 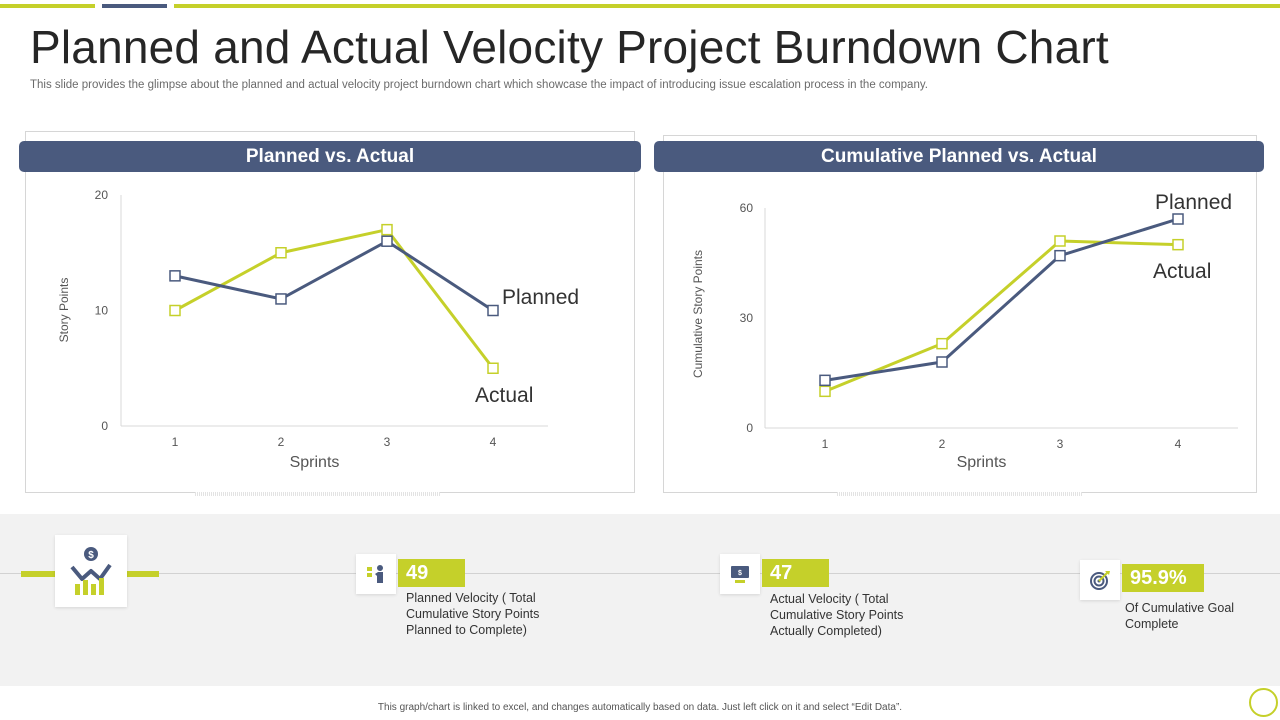 I want to click on kpi-value-planned-velocity: 49, so click(x=431, y=573).